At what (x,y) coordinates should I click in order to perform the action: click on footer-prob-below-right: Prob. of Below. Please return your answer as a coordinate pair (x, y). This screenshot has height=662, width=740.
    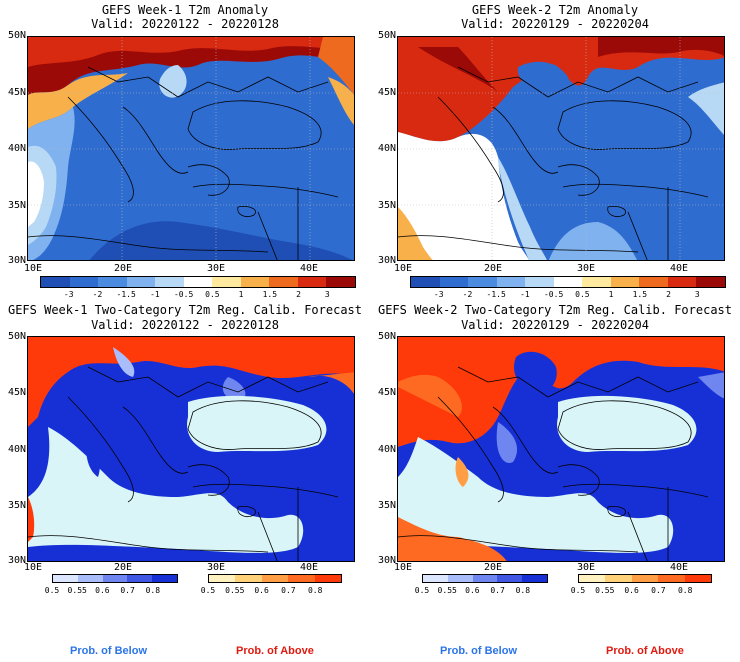
    Looking at the image, I should click on (478, 651).